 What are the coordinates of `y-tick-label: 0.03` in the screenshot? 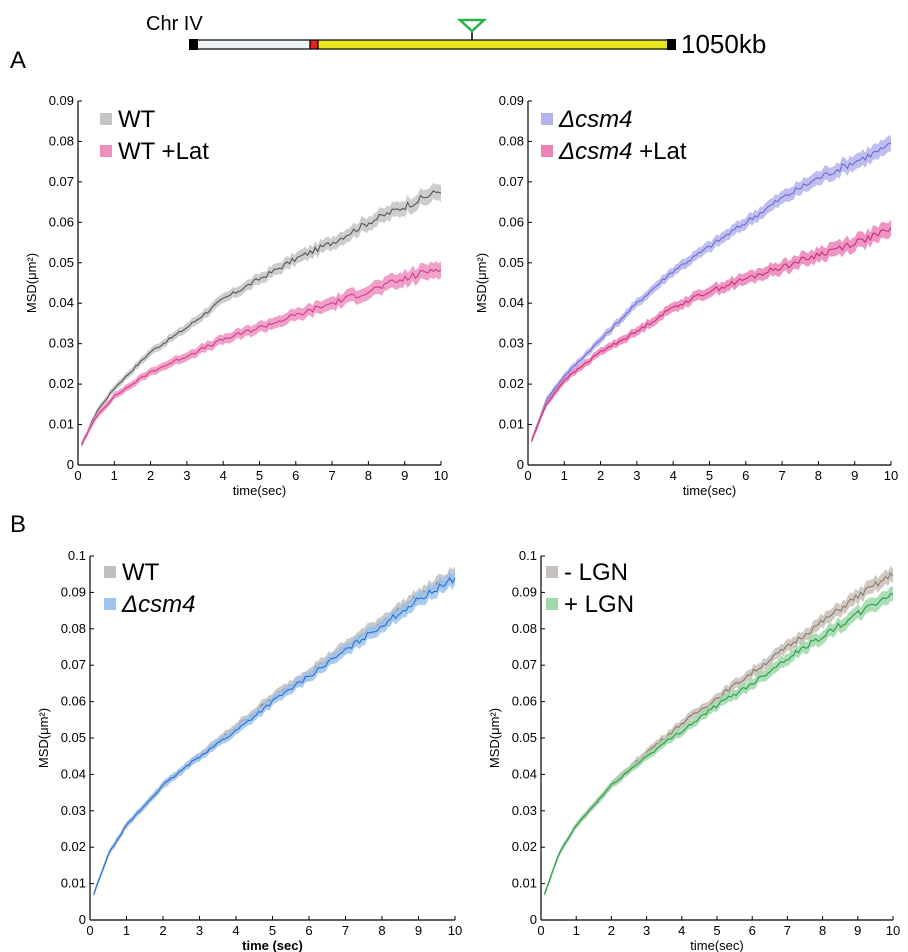 It's located at (73, 810).